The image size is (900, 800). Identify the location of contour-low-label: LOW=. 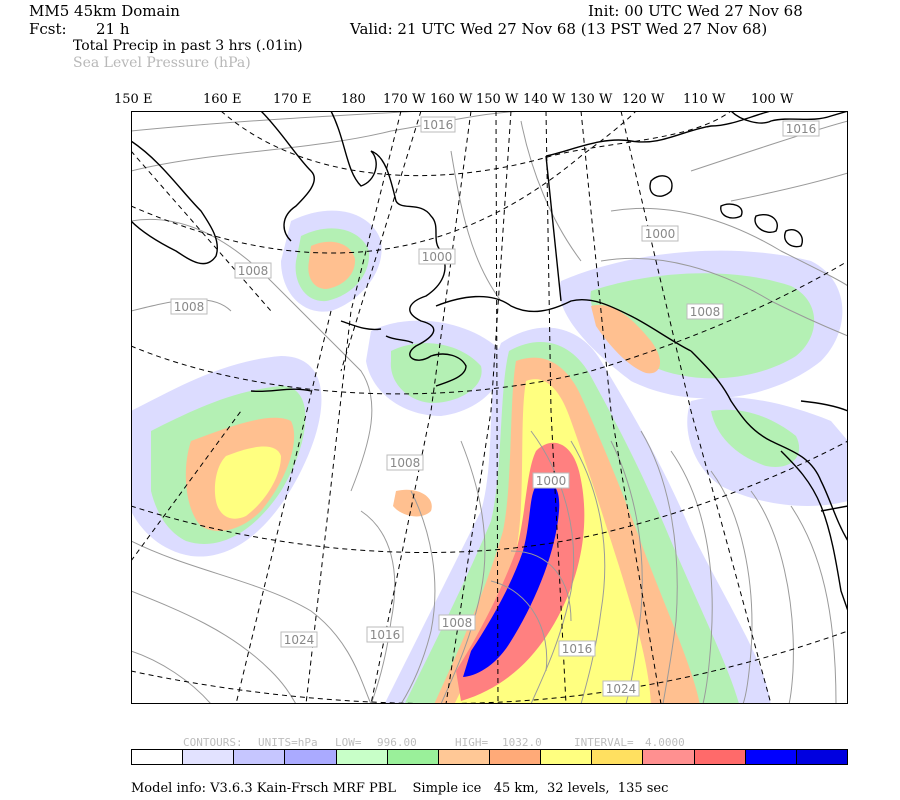
(348, 742).